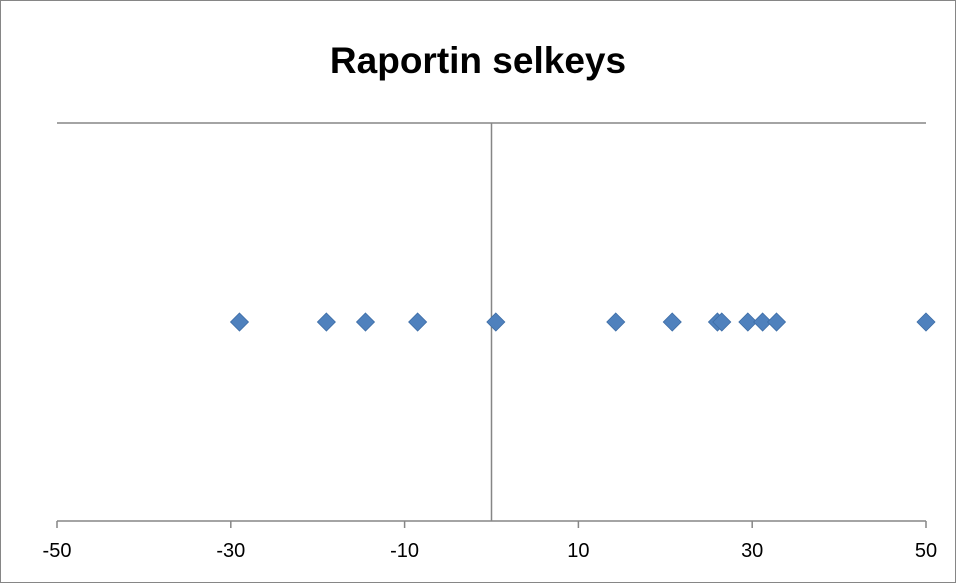 Image resolution: width=956 pixels, height=583 pixels. I want to click on chart-title: Raportin selkeys, so click(478, 60).